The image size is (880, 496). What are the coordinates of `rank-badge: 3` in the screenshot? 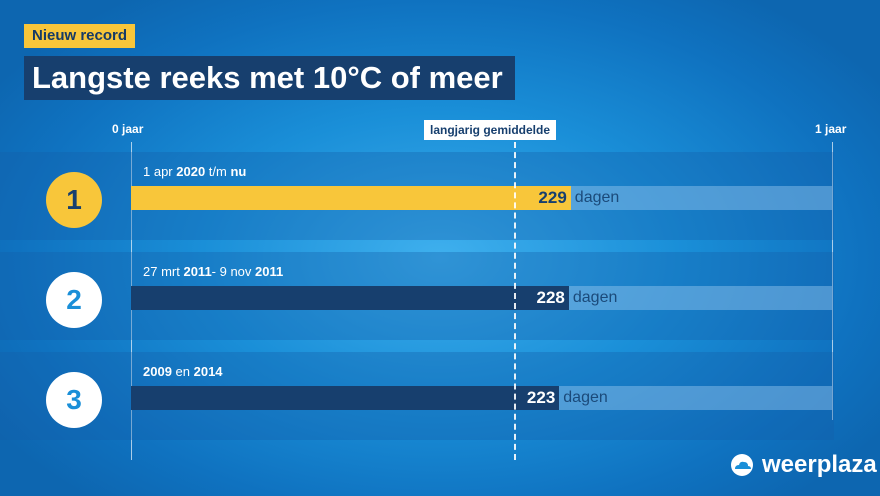 It's located at (74, 400).